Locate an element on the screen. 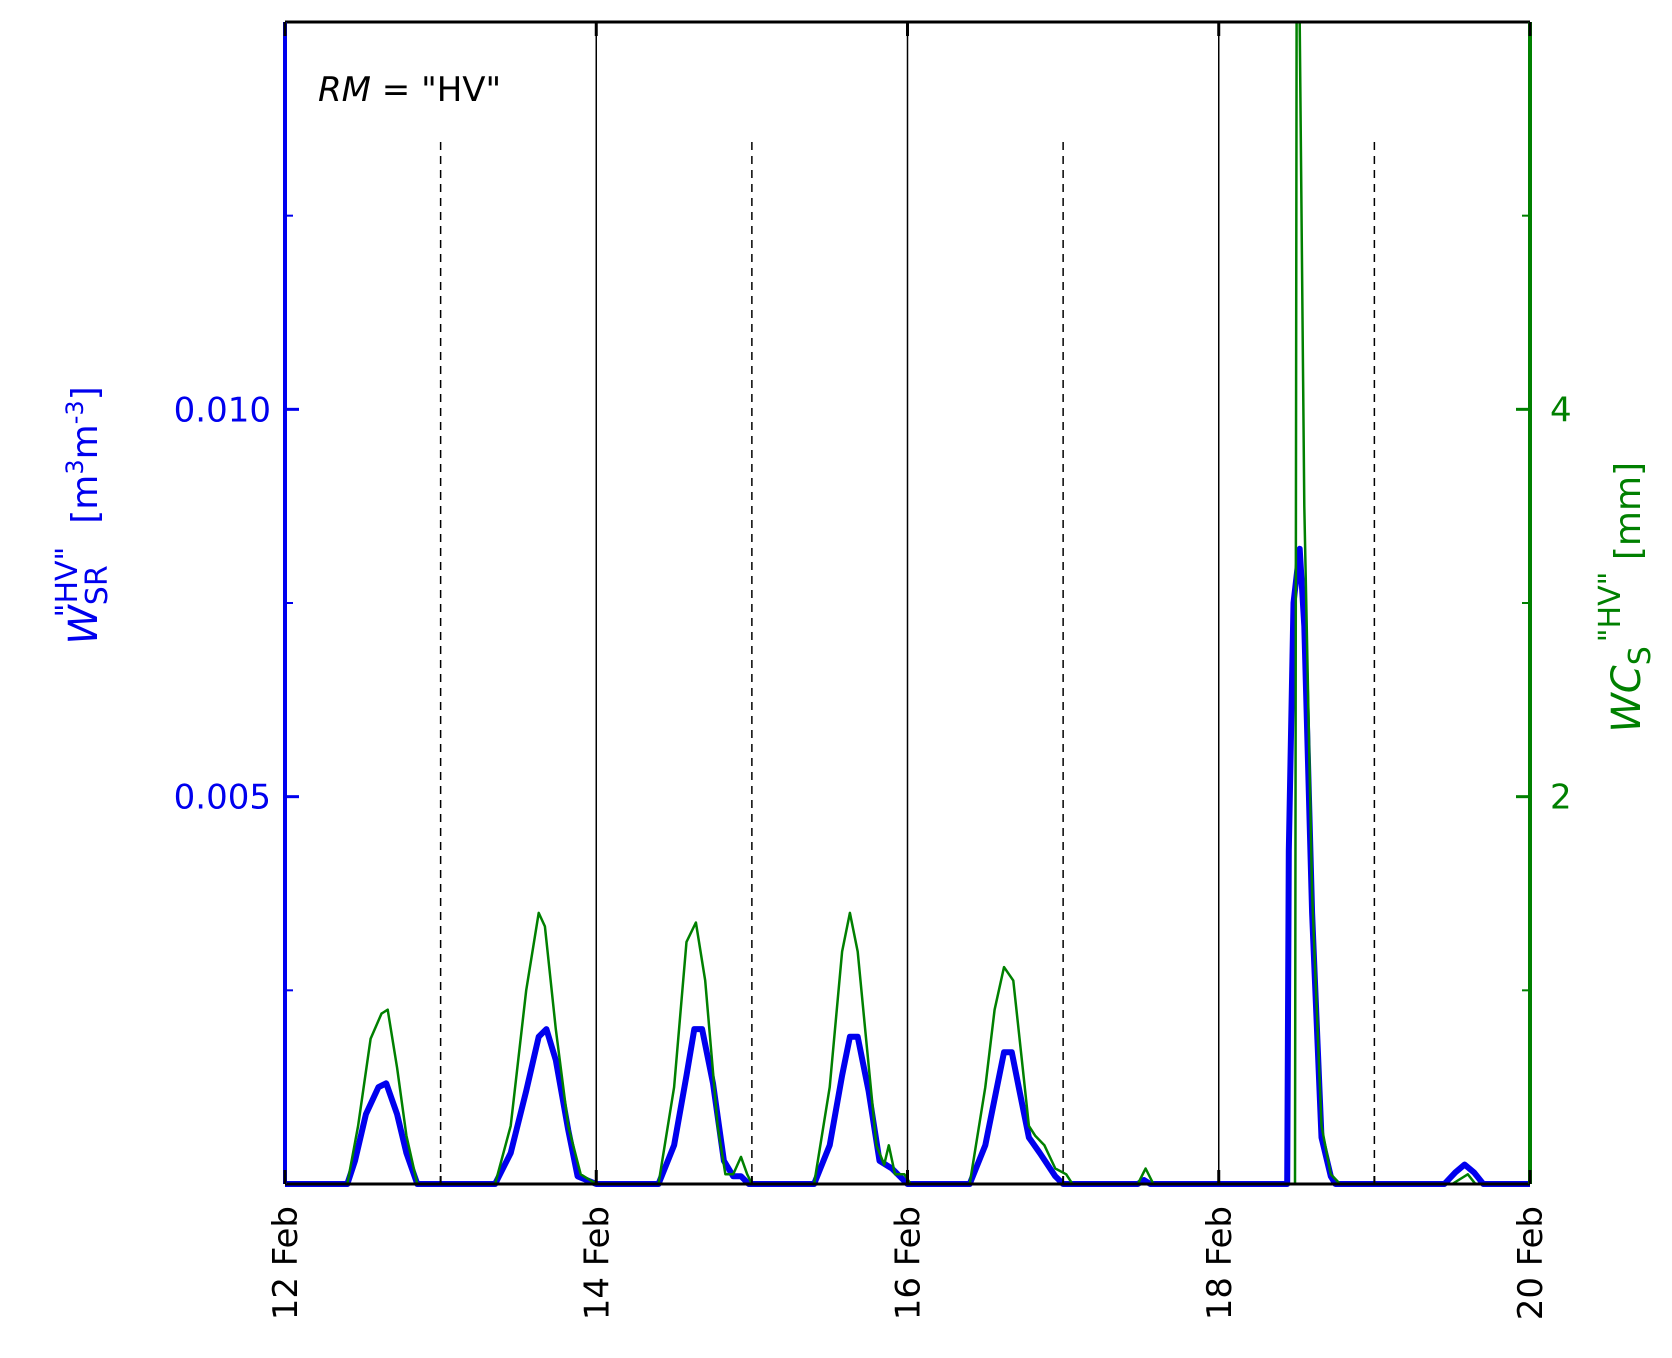  y-left-label-unit-sup2: -3 is located at coordinates (75, 412).